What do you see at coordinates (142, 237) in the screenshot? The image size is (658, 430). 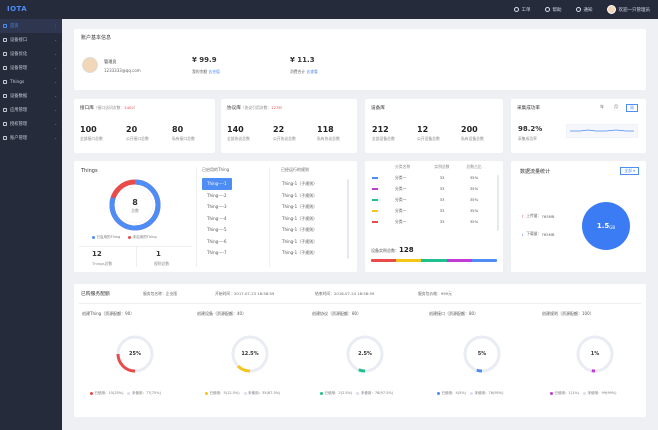 I see `legend-disabled: 未启用的Thing` at bounding box center [142, 237].